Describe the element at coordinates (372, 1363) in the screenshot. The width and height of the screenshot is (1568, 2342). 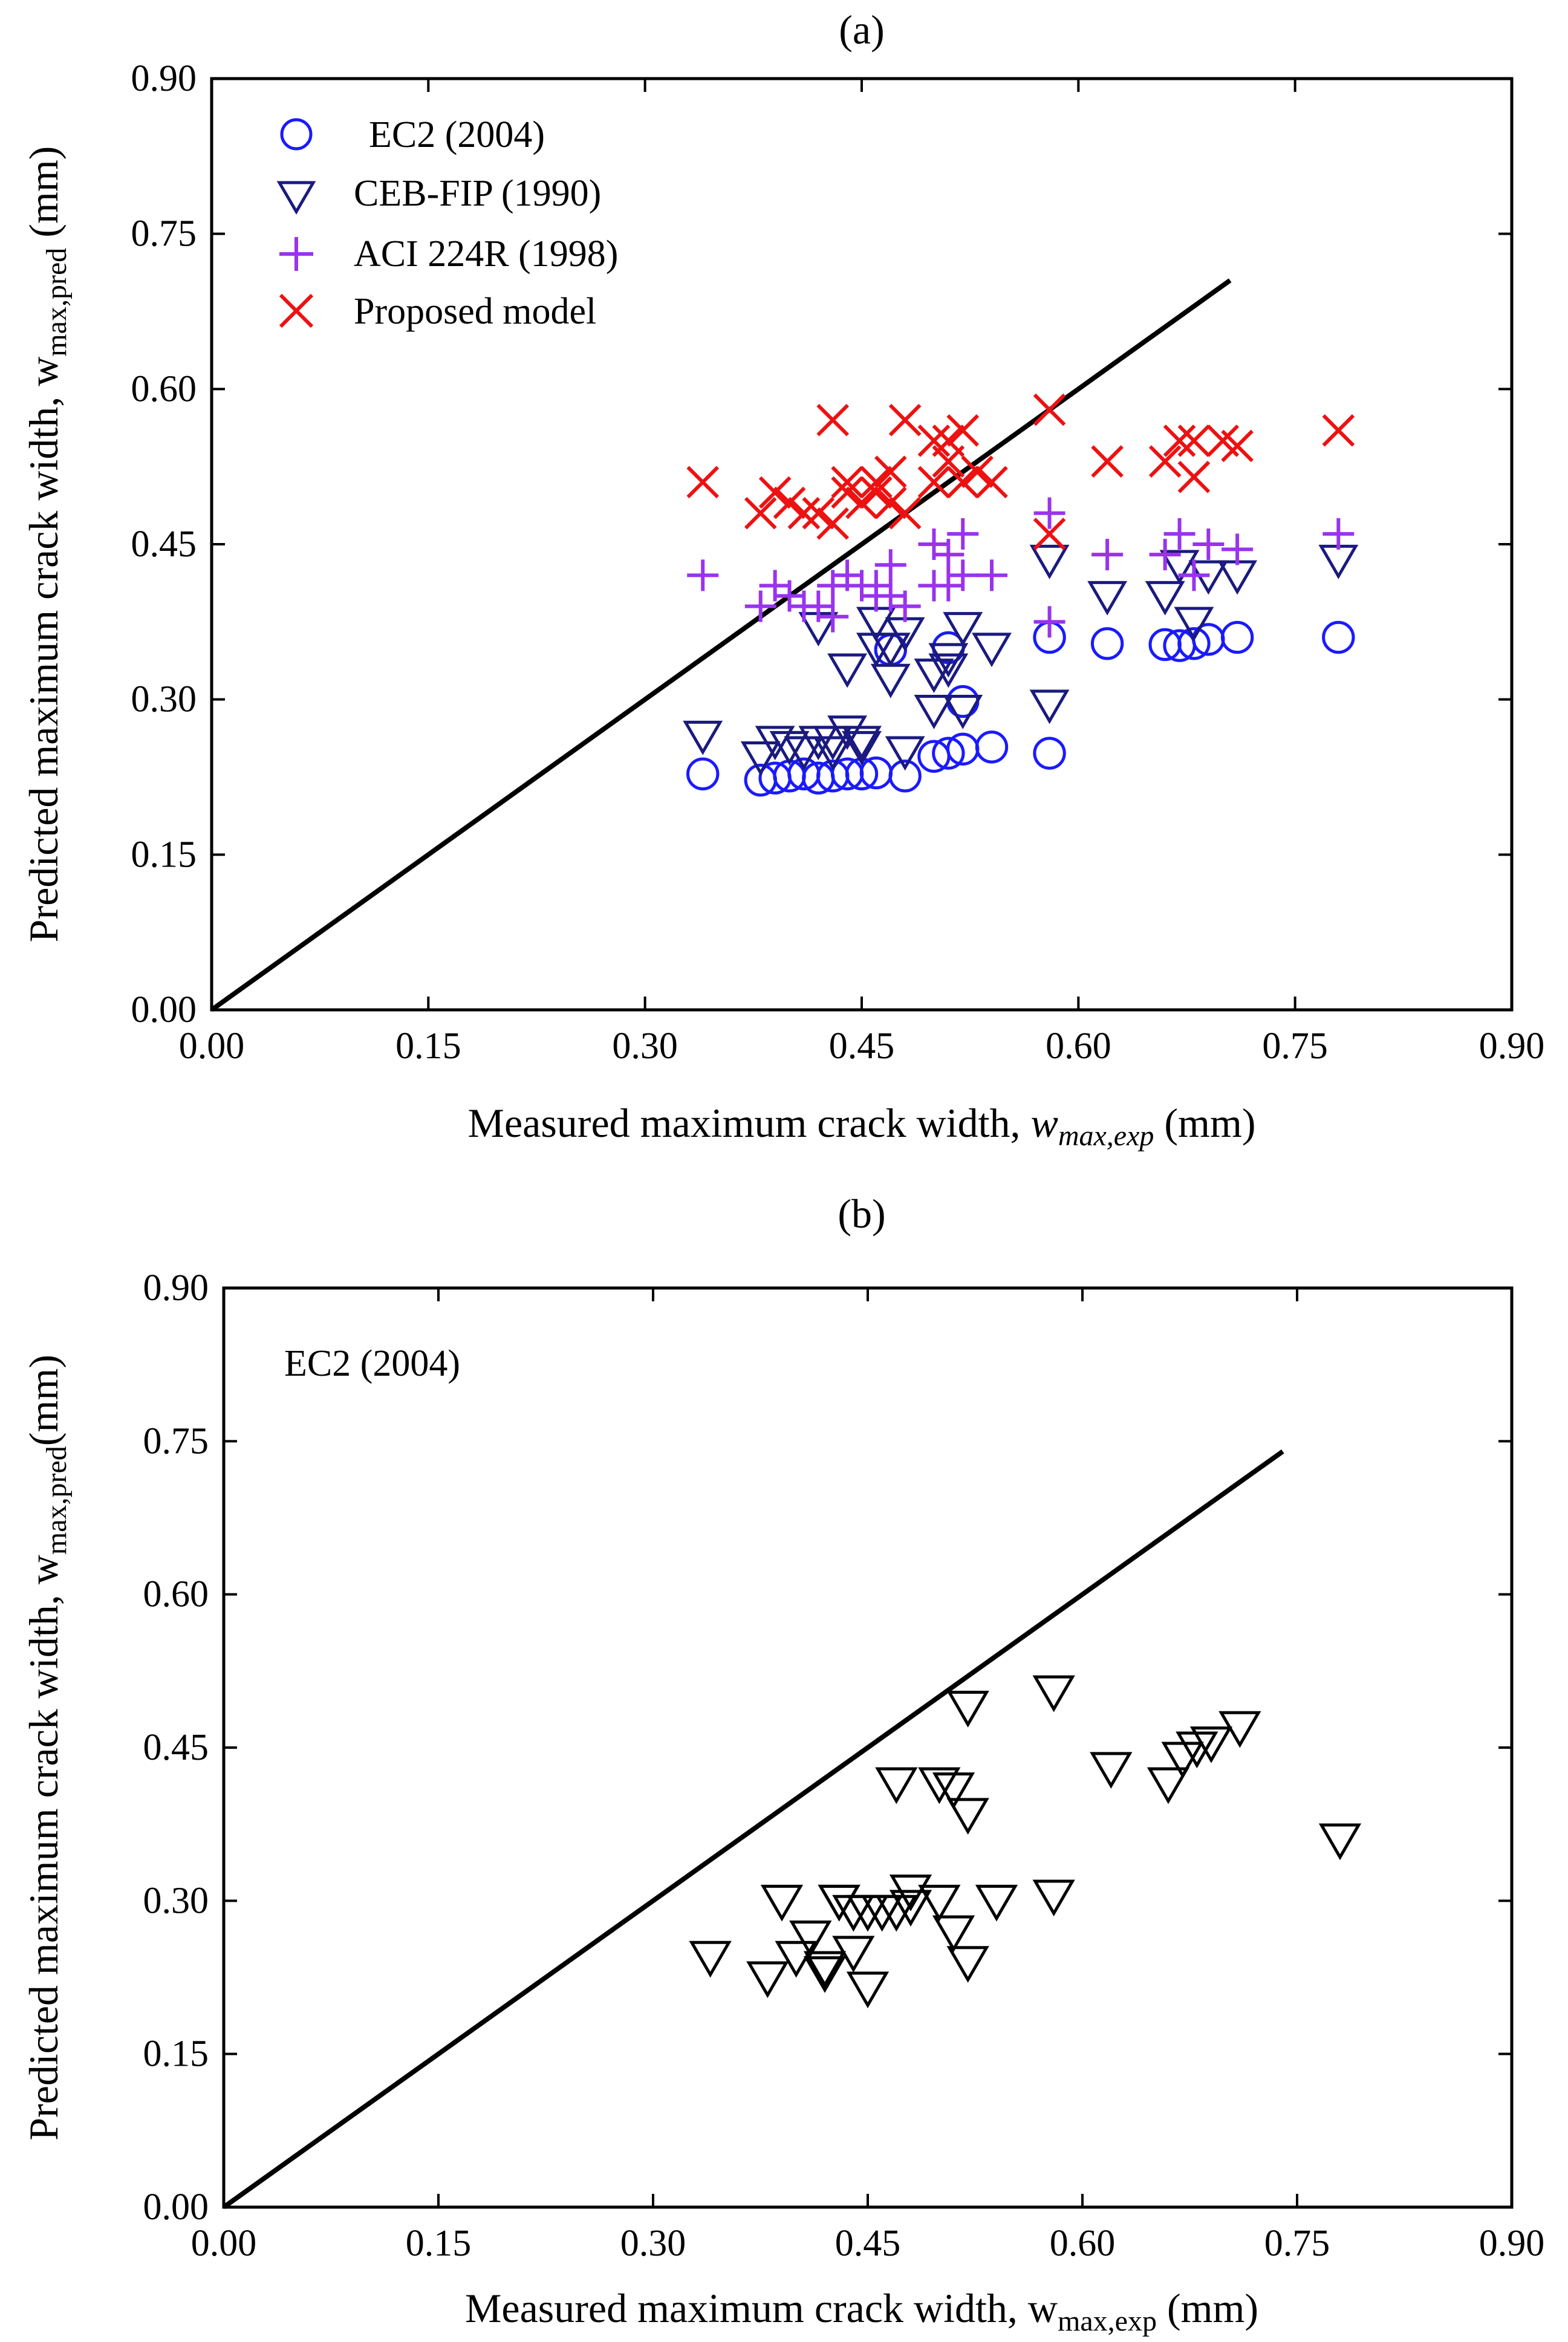
I see `panel-b-annotation: EC2 (2004)` at that location.